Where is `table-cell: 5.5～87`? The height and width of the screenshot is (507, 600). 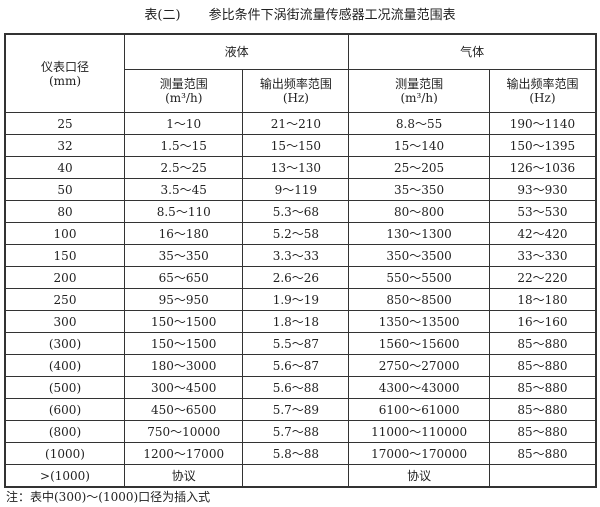
table-cell: 5.5～87 is located at coordinates (296, 343).